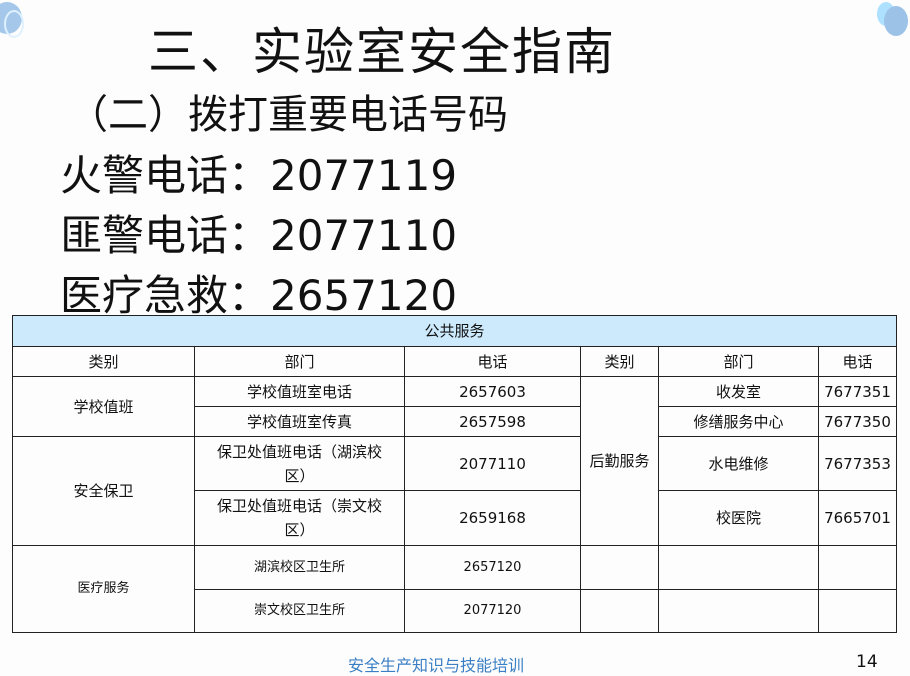 The height and width of the screenshot is (676, 910). What do you see at coordinates (299, 518) in the screenshot?
I see `dept-cell: 保卫处值班电话（崇文校区）` at bounding box center [299, 518].